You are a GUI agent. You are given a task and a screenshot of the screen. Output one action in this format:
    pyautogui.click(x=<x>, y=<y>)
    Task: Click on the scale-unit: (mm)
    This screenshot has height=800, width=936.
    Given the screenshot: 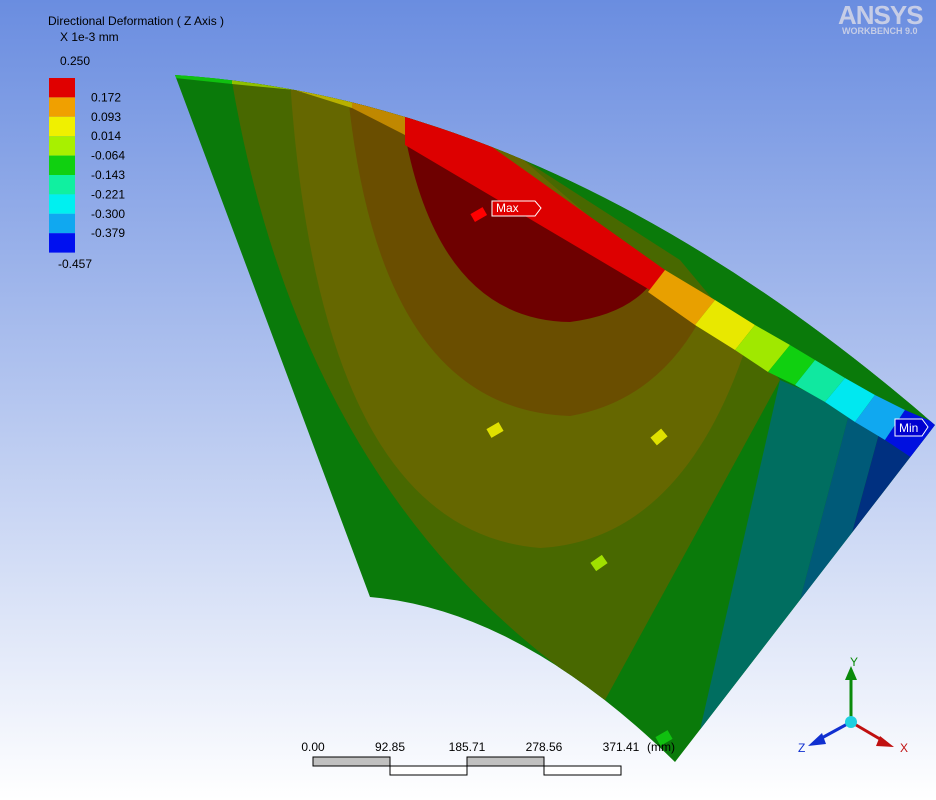 What is the action you would take?
    pyautogui.click(x=661, y=747)
    